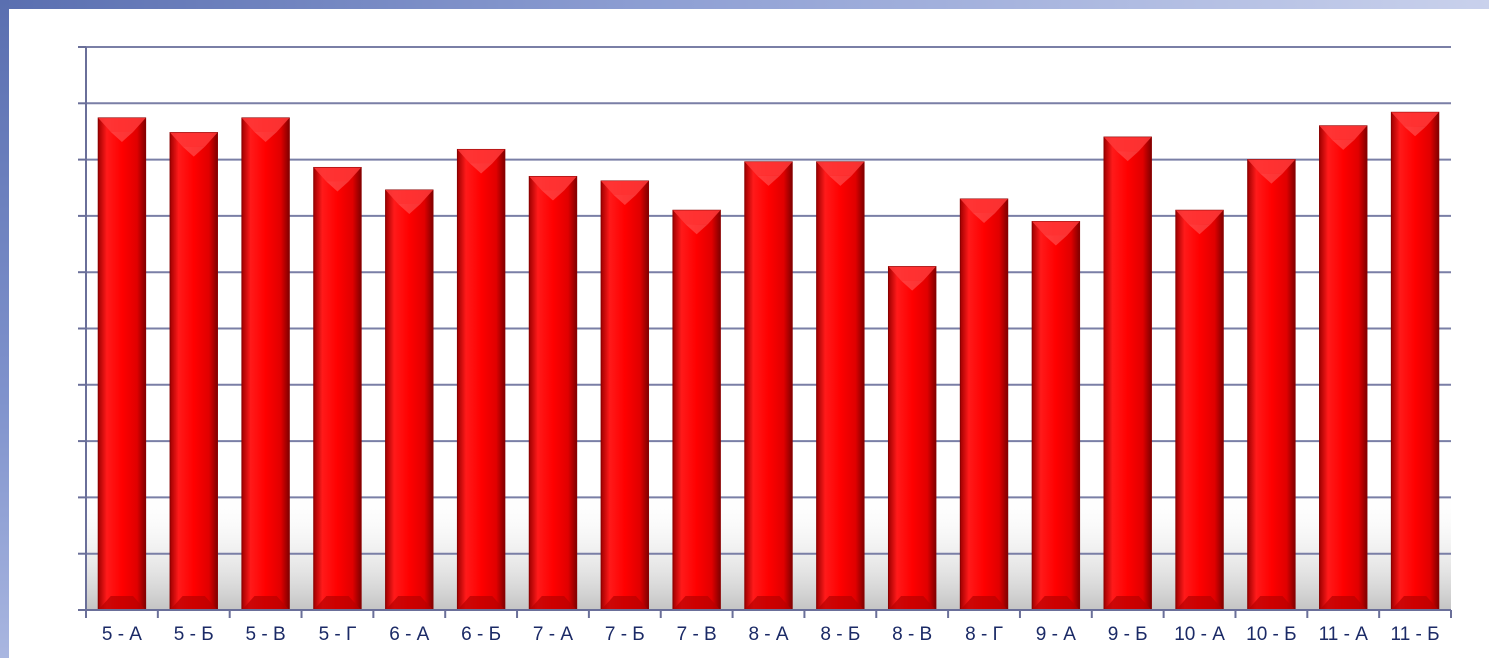 The height and width of the screenshot is (658, 1489). I want to click on x-tick-label: 6 - А, so click(409, 634).